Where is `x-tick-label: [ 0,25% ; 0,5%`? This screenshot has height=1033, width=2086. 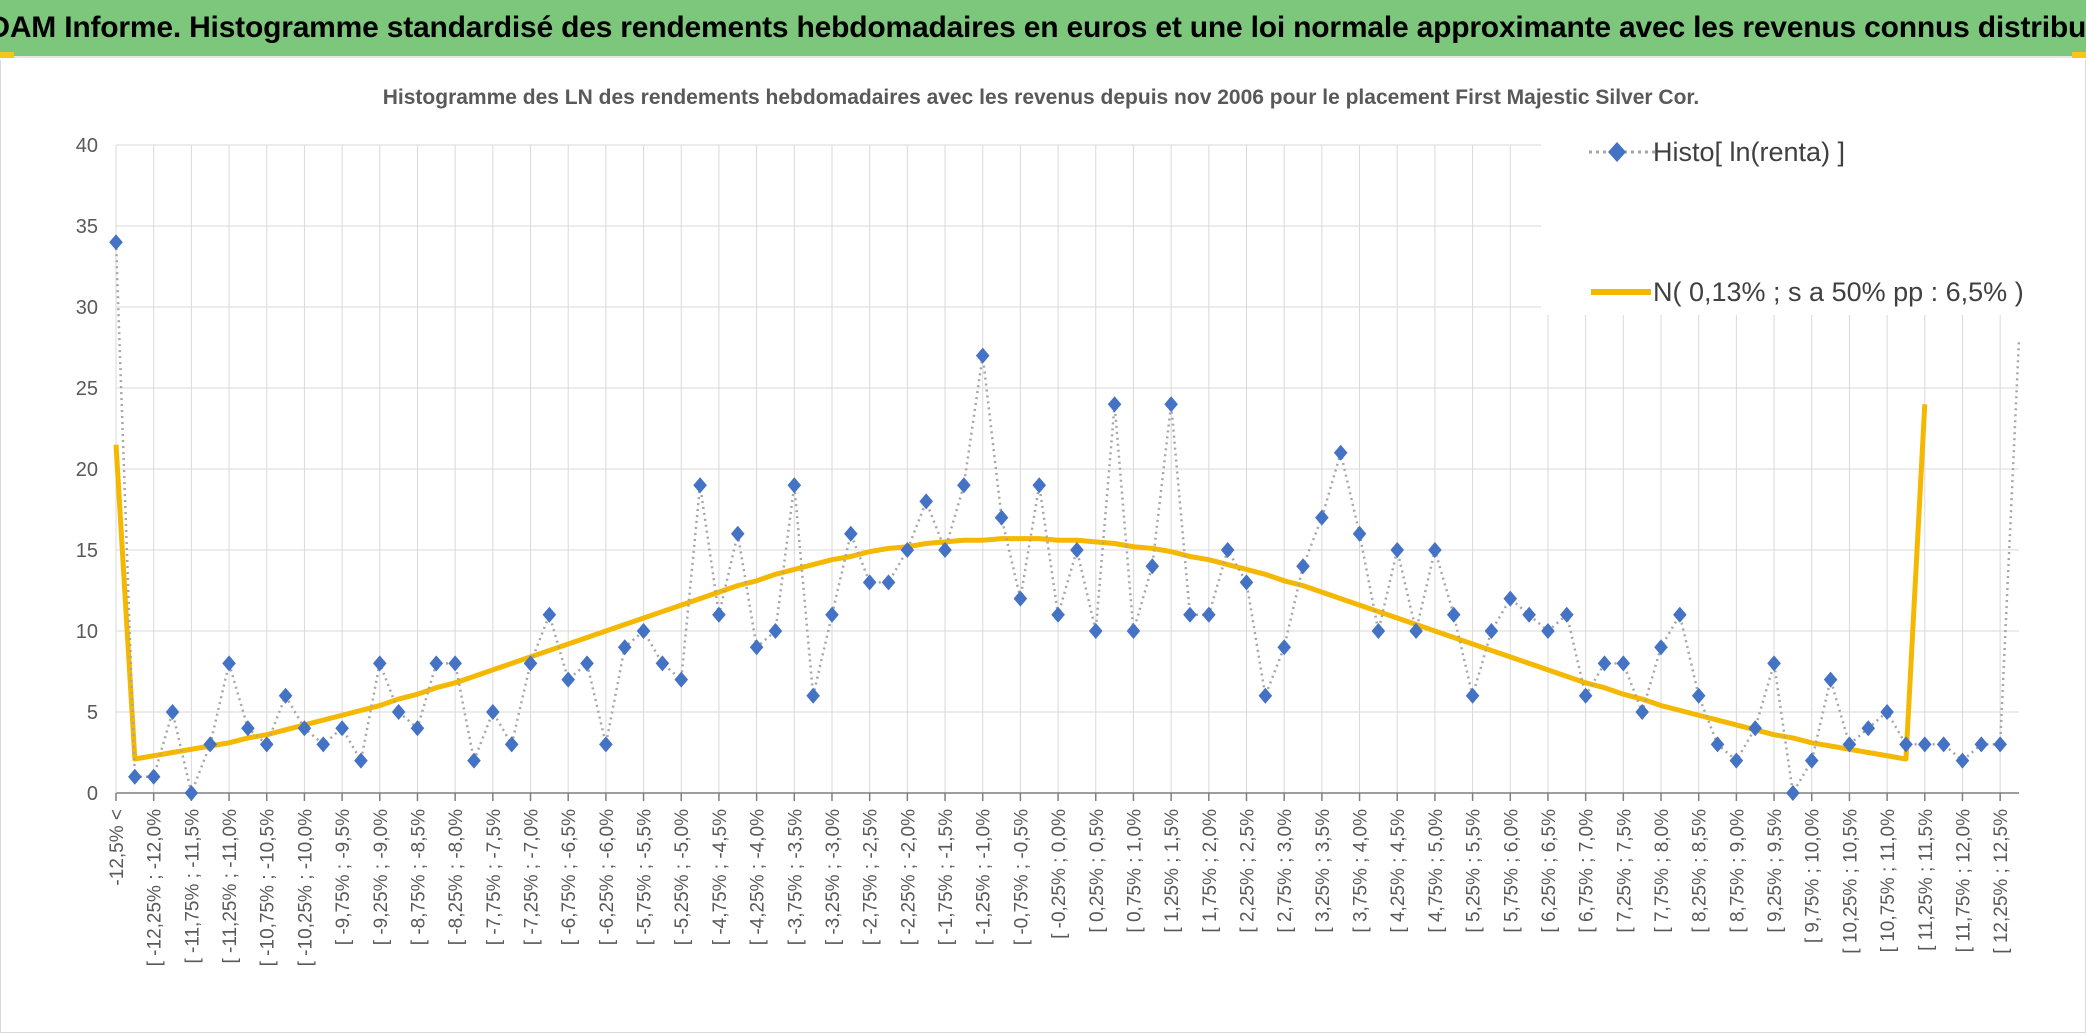
x-tick-label: [ 0,25% ; 0,5% is located at coordinates (1097, 871).